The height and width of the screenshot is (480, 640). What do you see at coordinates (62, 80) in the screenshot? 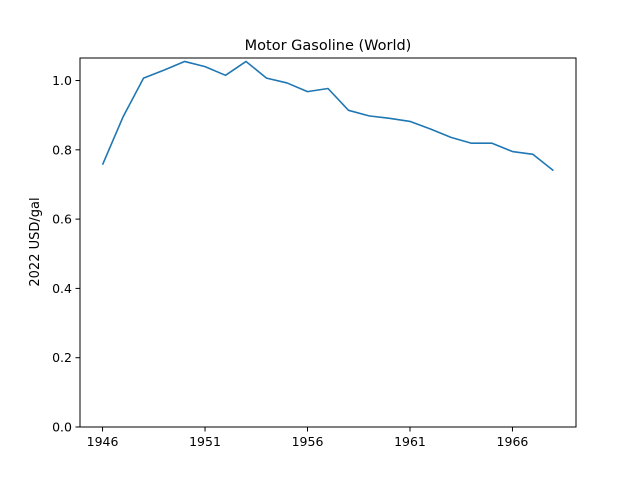
I see `y-tick-label: 1.0` at bounding box center [62, 80].